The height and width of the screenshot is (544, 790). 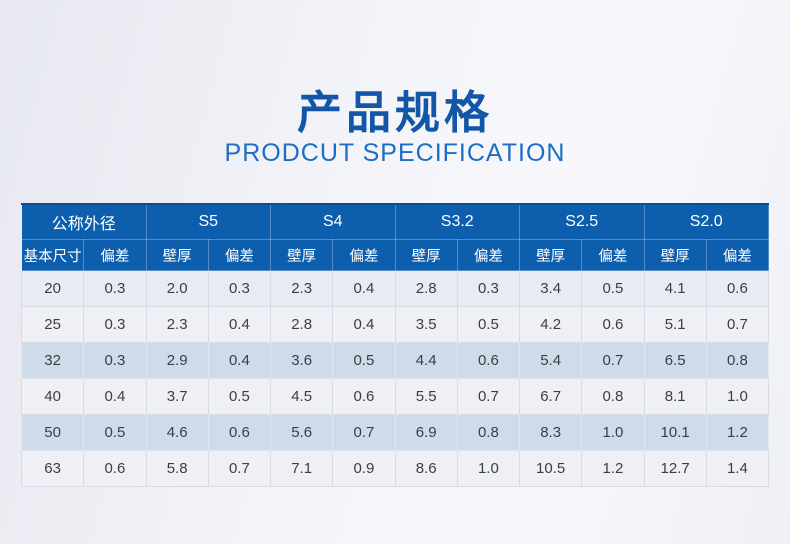 I want to click on header-group-cell-3: S3.2, so click(x=457, y=221).